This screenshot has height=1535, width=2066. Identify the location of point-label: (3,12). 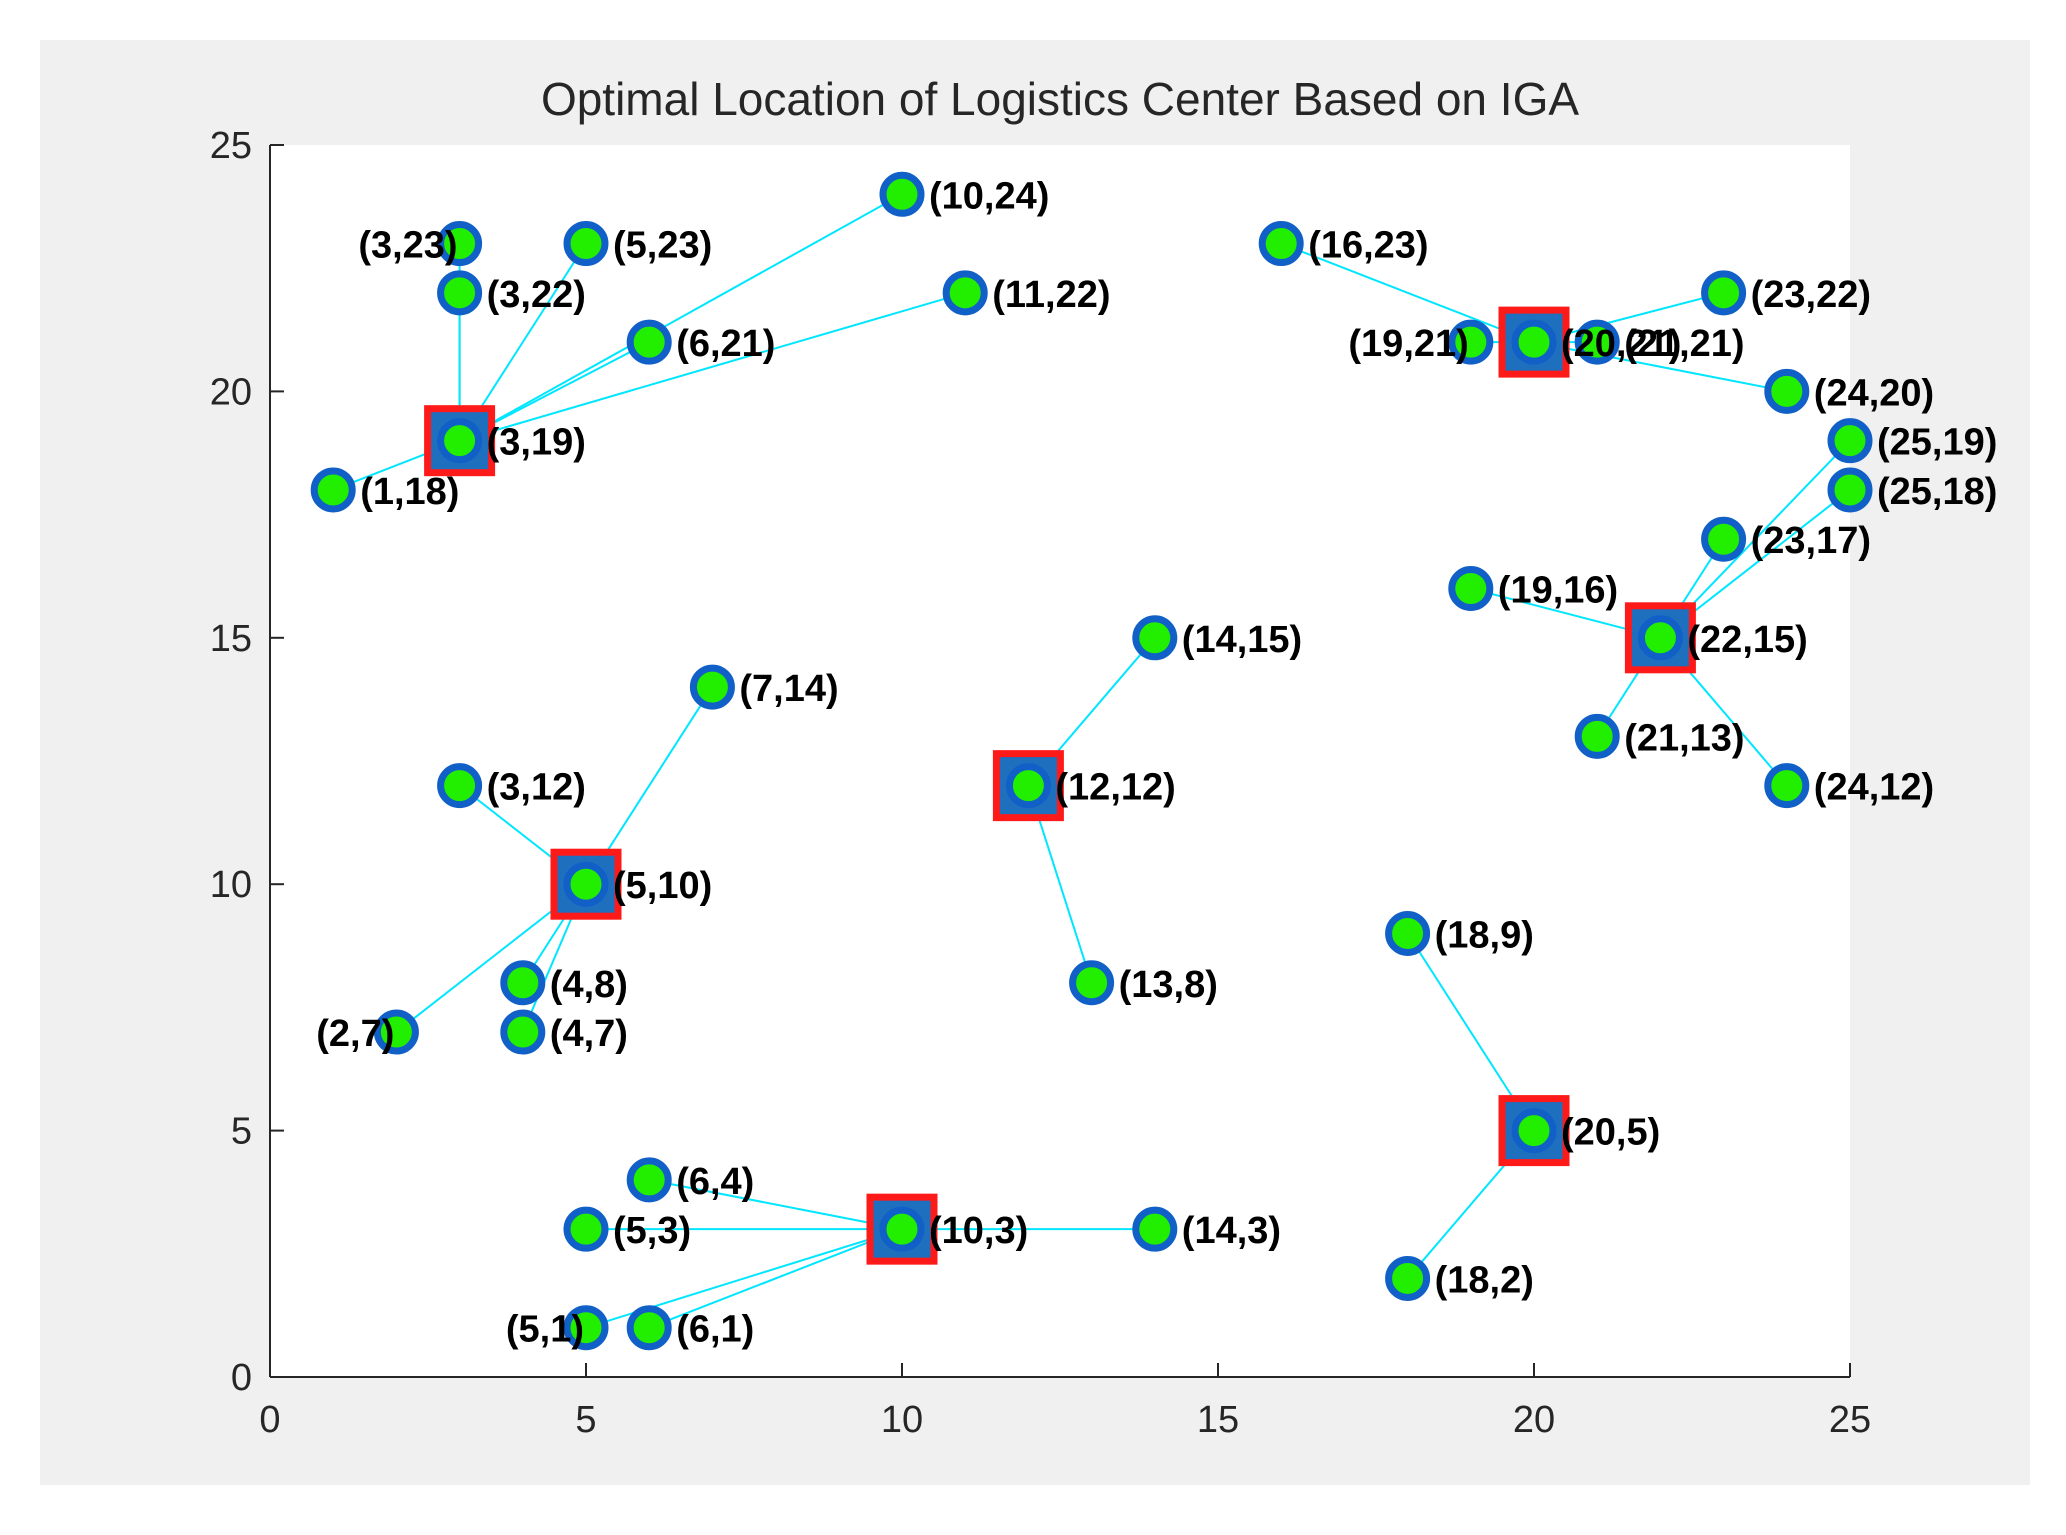
(536, 788).